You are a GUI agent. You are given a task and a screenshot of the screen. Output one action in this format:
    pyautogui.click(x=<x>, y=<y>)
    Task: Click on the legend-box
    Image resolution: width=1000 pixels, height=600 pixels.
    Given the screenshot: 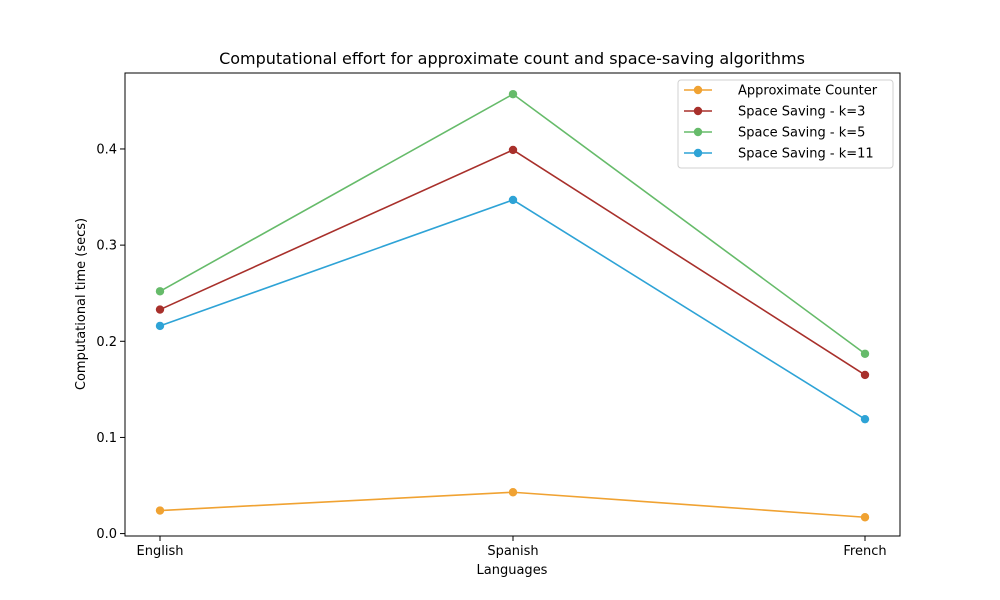 What is the action you would take?
    pyautogui.click(x=785, y=124)
    